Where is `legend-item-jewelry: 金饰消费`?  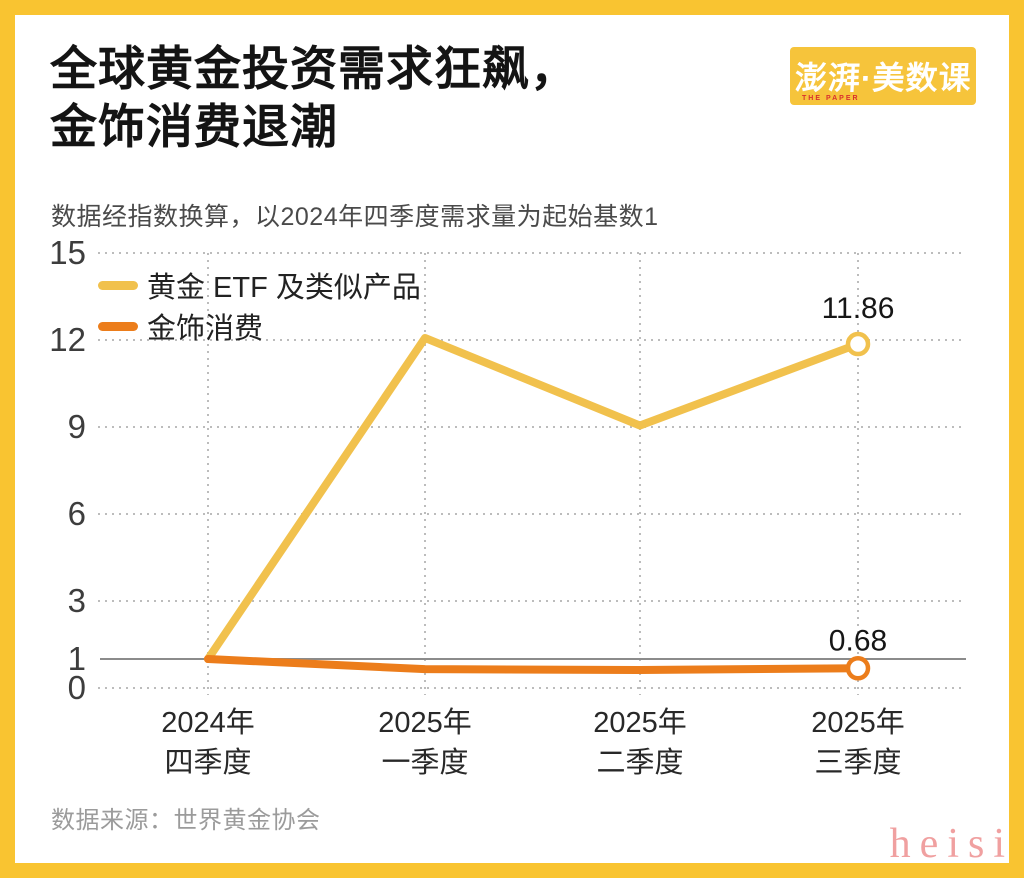 legend-item-jewelry: 金饰消费 is located at coordinates (259, 327).